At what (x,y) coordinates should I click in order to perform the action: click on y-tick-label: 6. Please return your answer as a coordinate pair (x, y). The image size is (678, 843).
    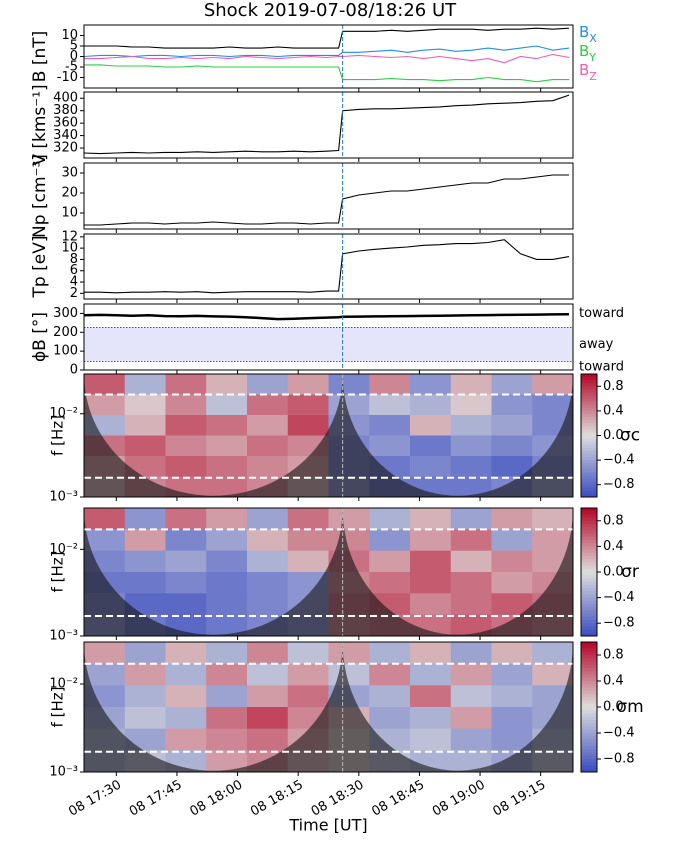
    Looking at the image, I should click on (74, 270).